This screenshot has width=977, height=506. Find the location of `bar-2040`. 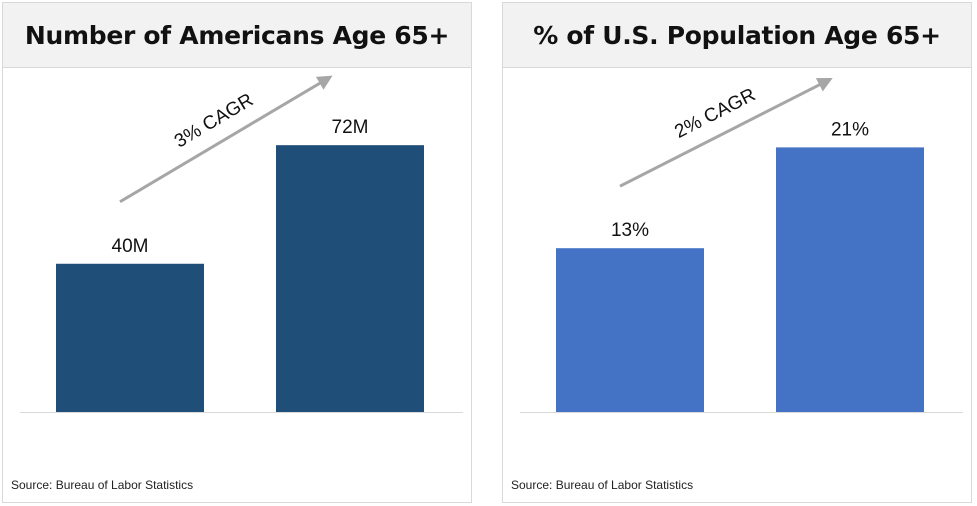

bar-2040 is located at coordinates (850, 279).